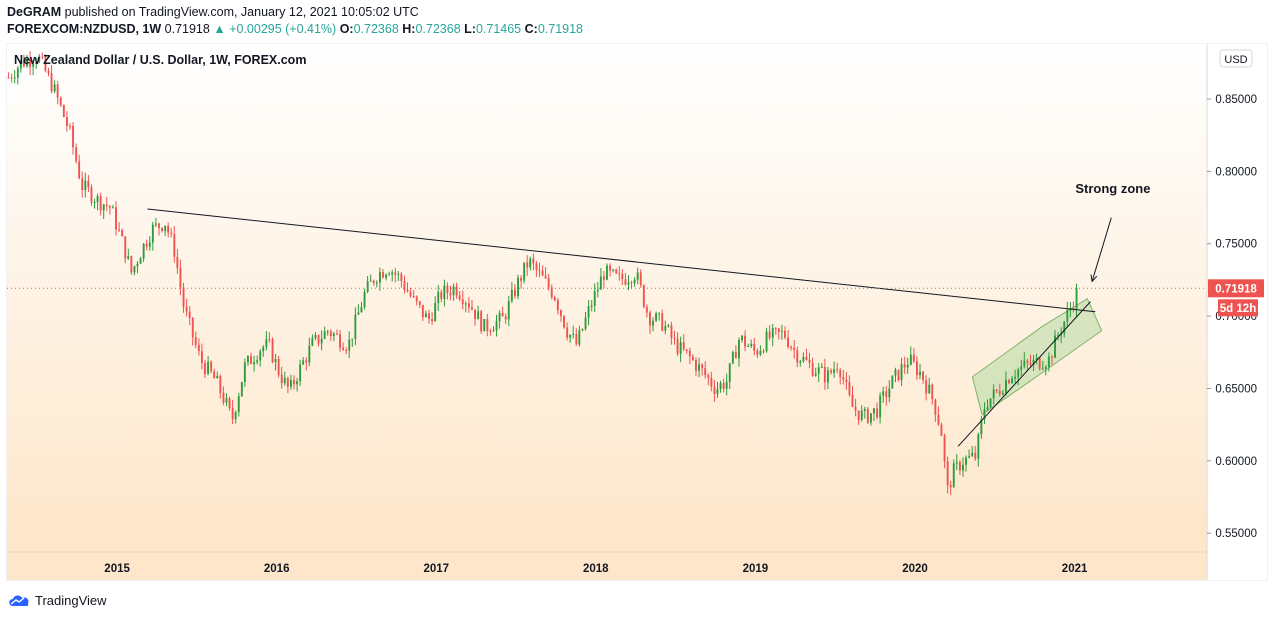  I want to click on price-tick-label: 0.60000, so click(1236, 462).